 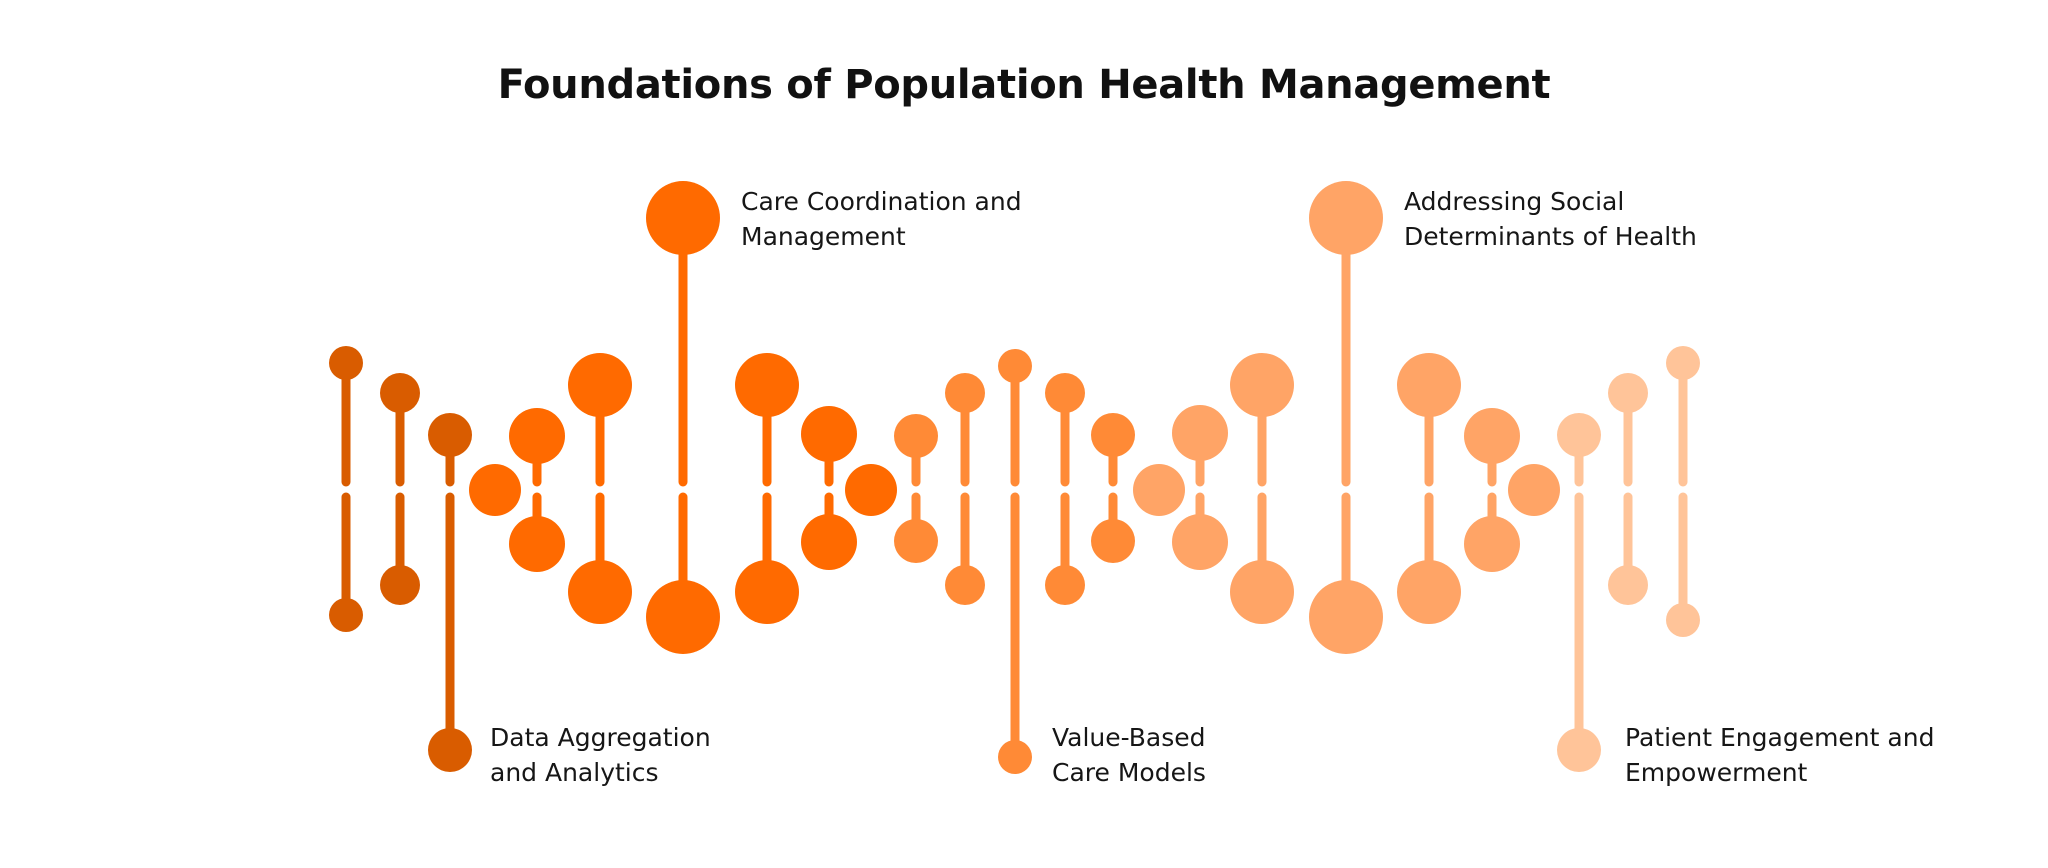 I want to click on pillar-stalk-social-determinants, so click(x=1346, y=417).